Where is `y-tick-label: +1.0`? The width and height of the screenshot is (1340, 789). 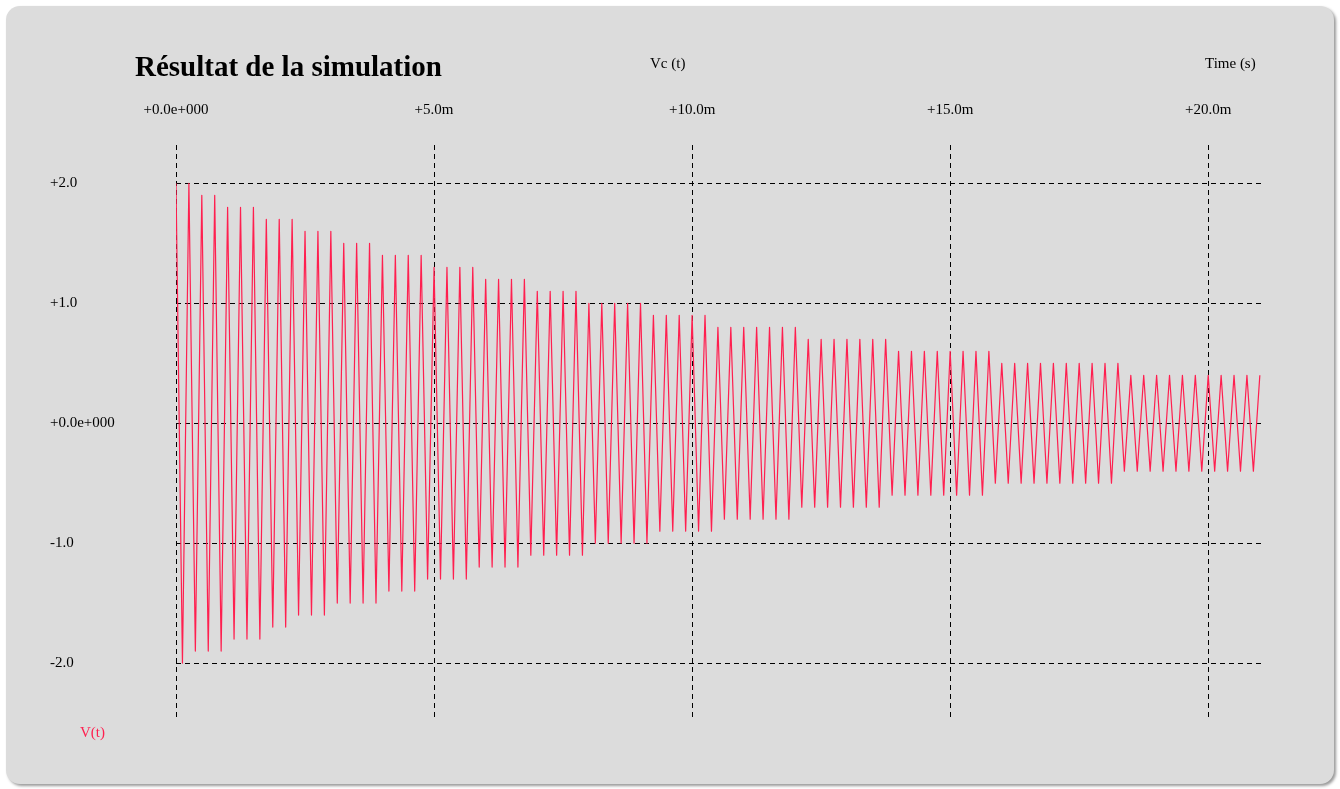
y-tick-label: +1.0 is located at coordinates (64, 302).